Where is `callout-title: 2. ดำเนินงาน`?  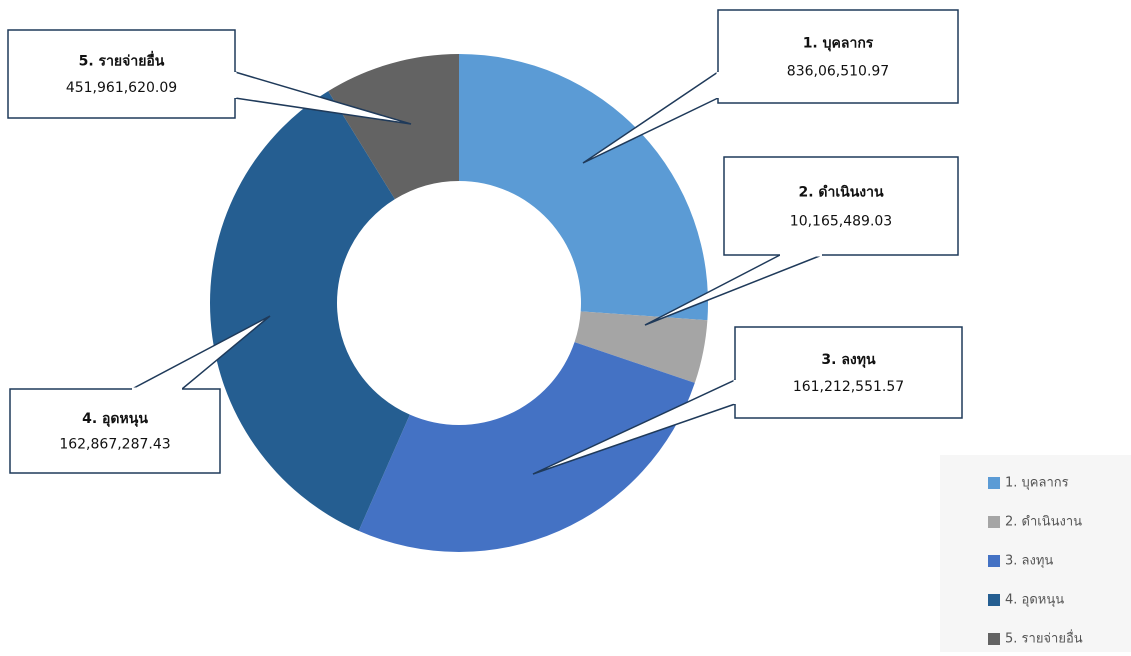
callout-title: 2. ดำเนินงาน is located at coordinates (841, 192).